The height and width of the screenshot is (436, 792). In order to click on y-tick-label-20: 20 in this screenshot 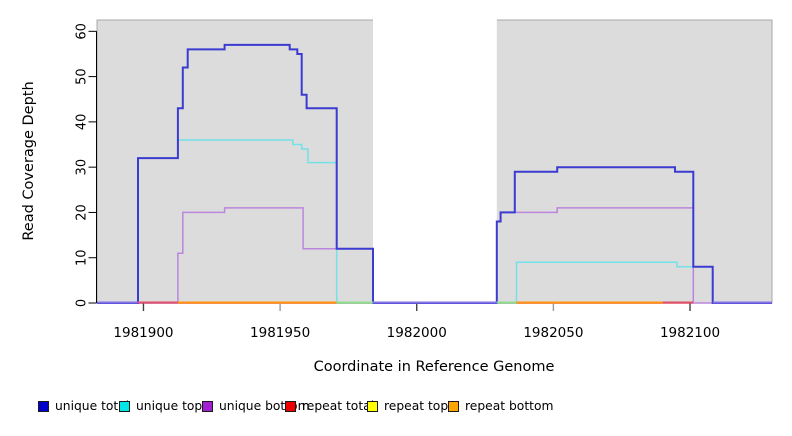, I will do `click(82, 212)`.